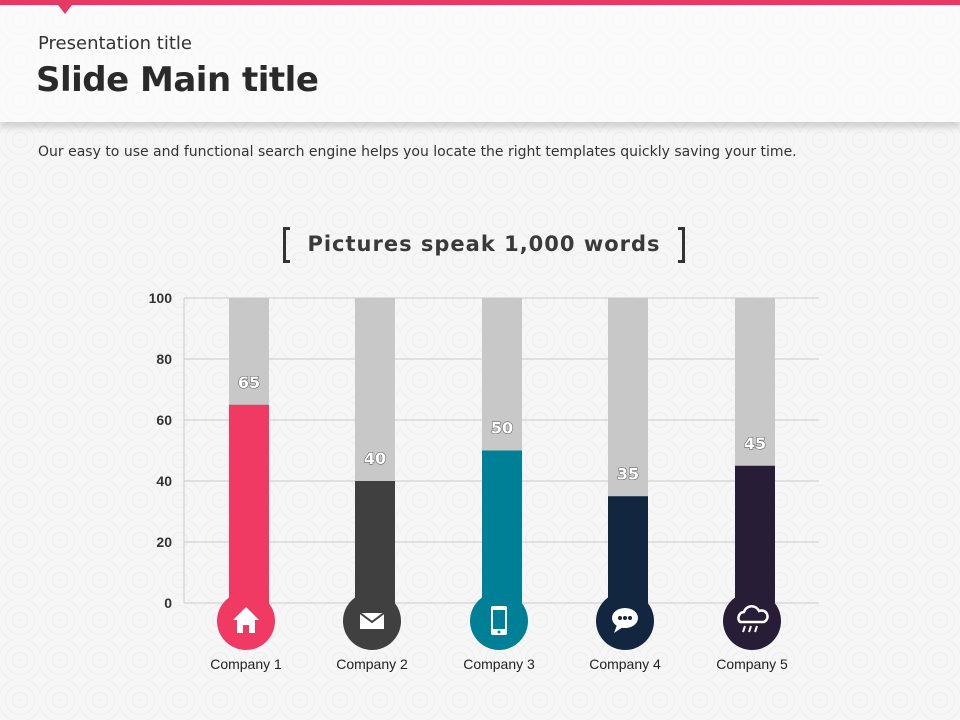 The image size is (960, 720). What do you see at coordinates (480, 2) in the screenshot?
I see `top-accent-bar` at bounding box center [480, 2].